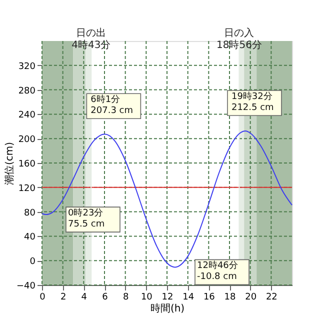 This screenshot has height=320, width=320. What do you see at coordinates (167, 308) in the screenshot?
I see `x-axis-title: 時間(h)` at bounding box center [167, 308].